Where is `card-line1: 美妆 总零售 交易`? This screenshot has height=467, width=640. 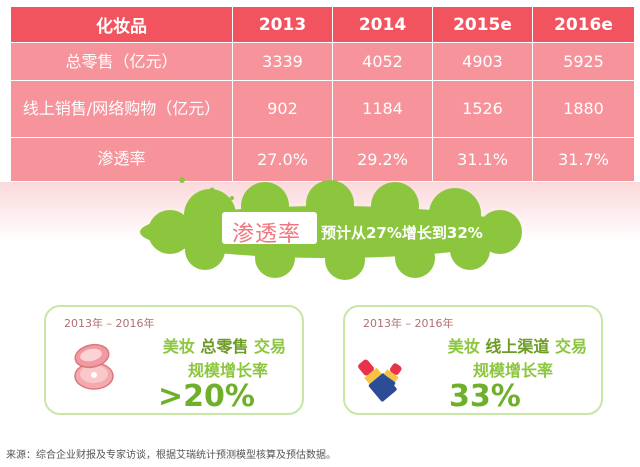
card-line1: 美妆 总零售 交易 is located at coordinates (174, 345).